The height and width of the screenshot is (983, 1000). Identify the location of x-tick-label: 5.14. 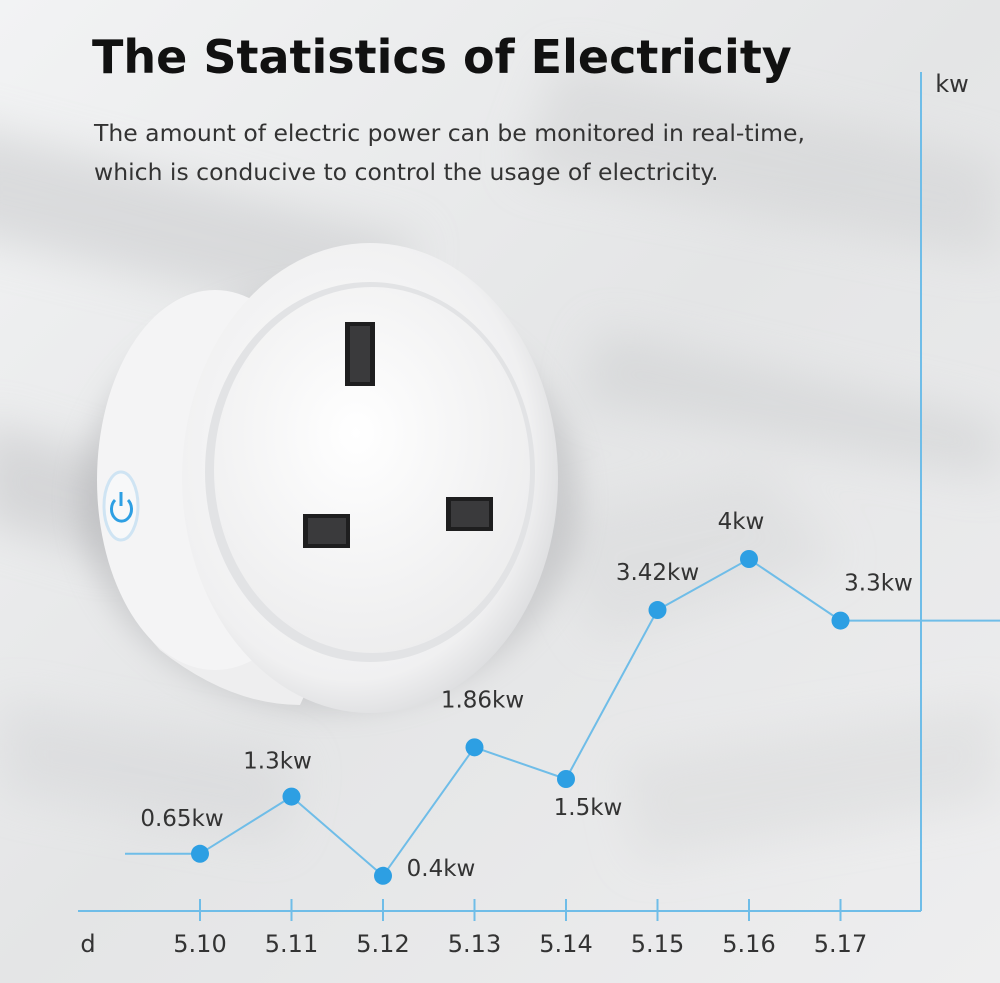
(565, 944).